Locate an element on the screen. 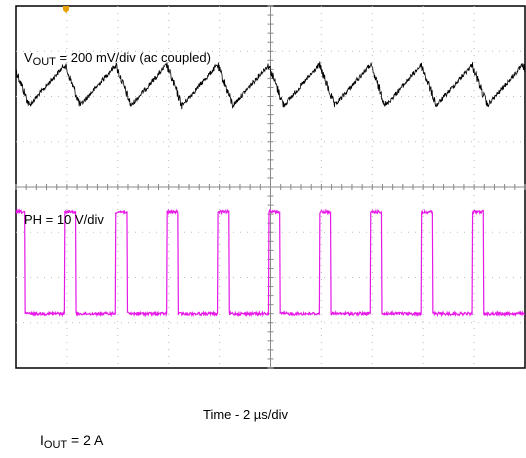 The width and height of the screenshot is (526, 458). trigger-marker-icon is located at coordinates (66, 9).